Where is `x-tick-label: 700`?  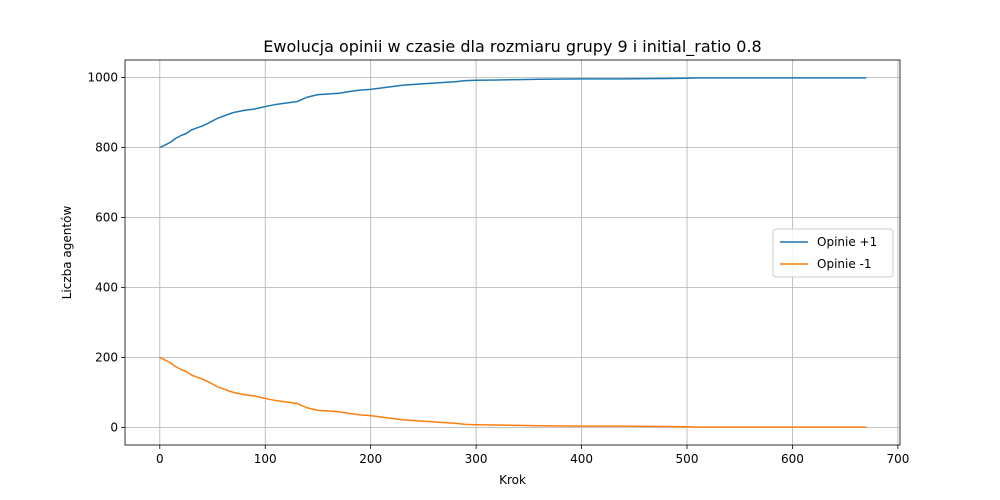
x-tick-label: 700 is located at coordinates (897, 459).